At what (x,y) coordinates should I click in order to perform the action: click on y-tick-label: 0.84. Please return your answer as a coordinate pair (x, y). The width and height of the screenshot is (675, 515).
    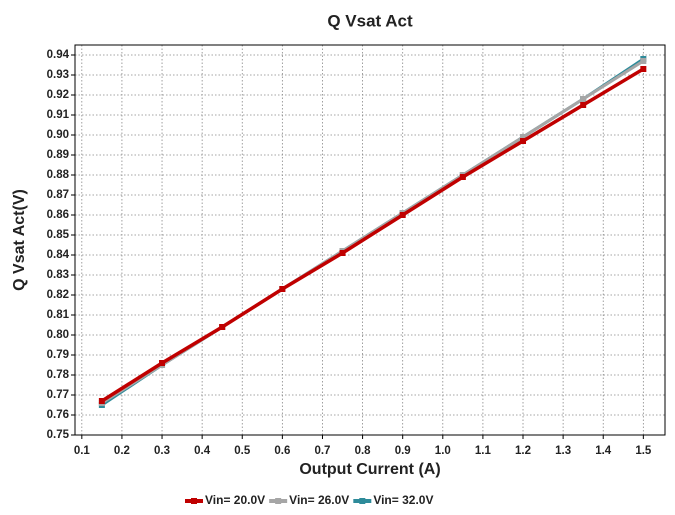
    Looking at the image, I should click on (58, 255).